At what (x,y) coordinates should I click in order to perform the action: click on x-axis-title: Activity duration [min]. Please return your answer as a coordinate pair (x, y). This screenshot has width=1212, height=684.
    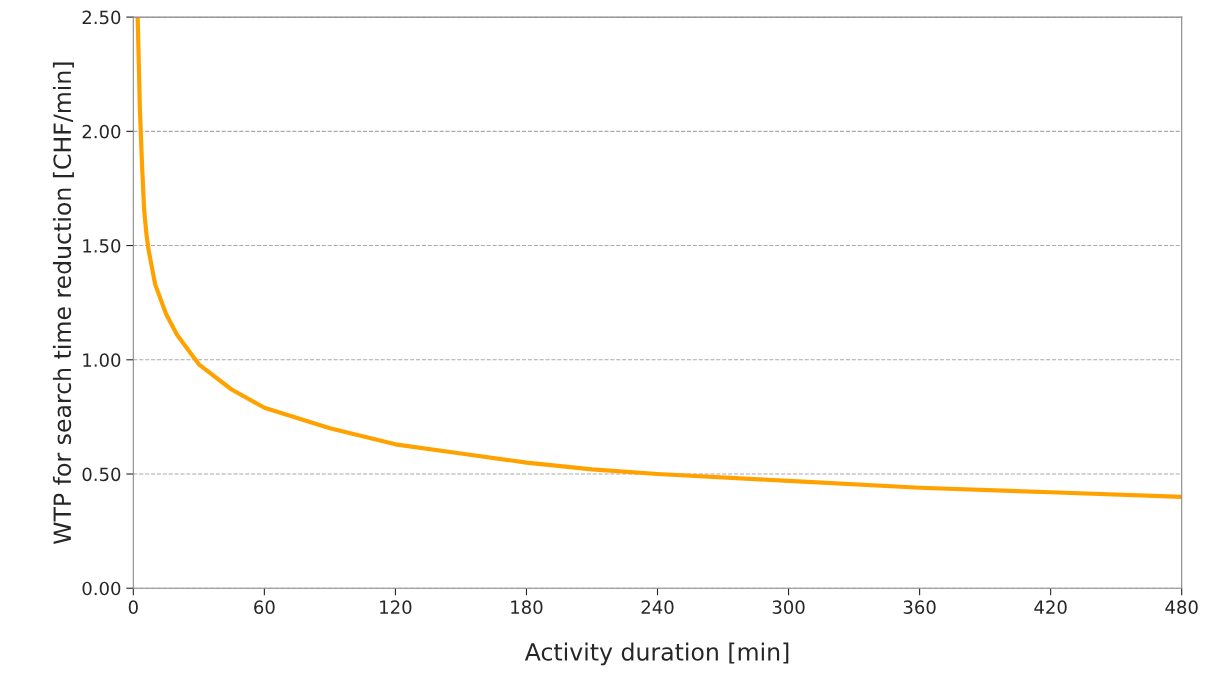
    Looking at the image, I should click on (656, 654).